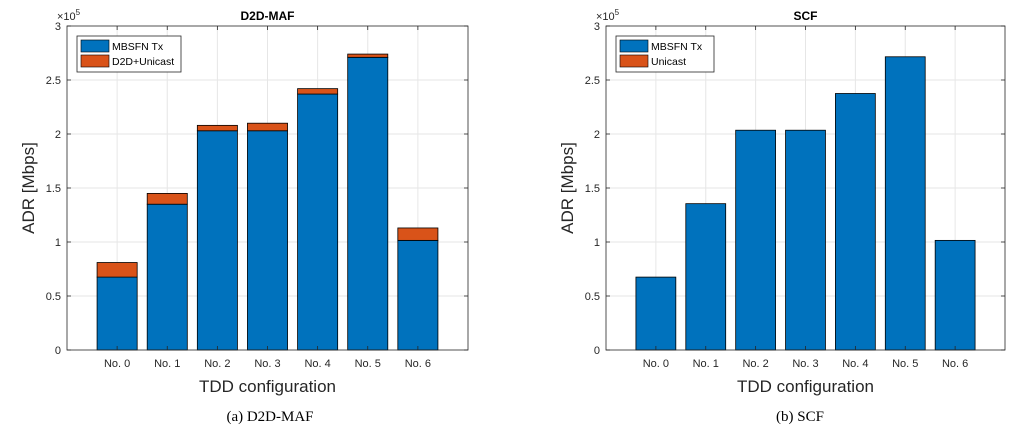  Describe the element at coordinates (800, 417) in the screenshot. I see `caption-b: (b) SCF` at that location.